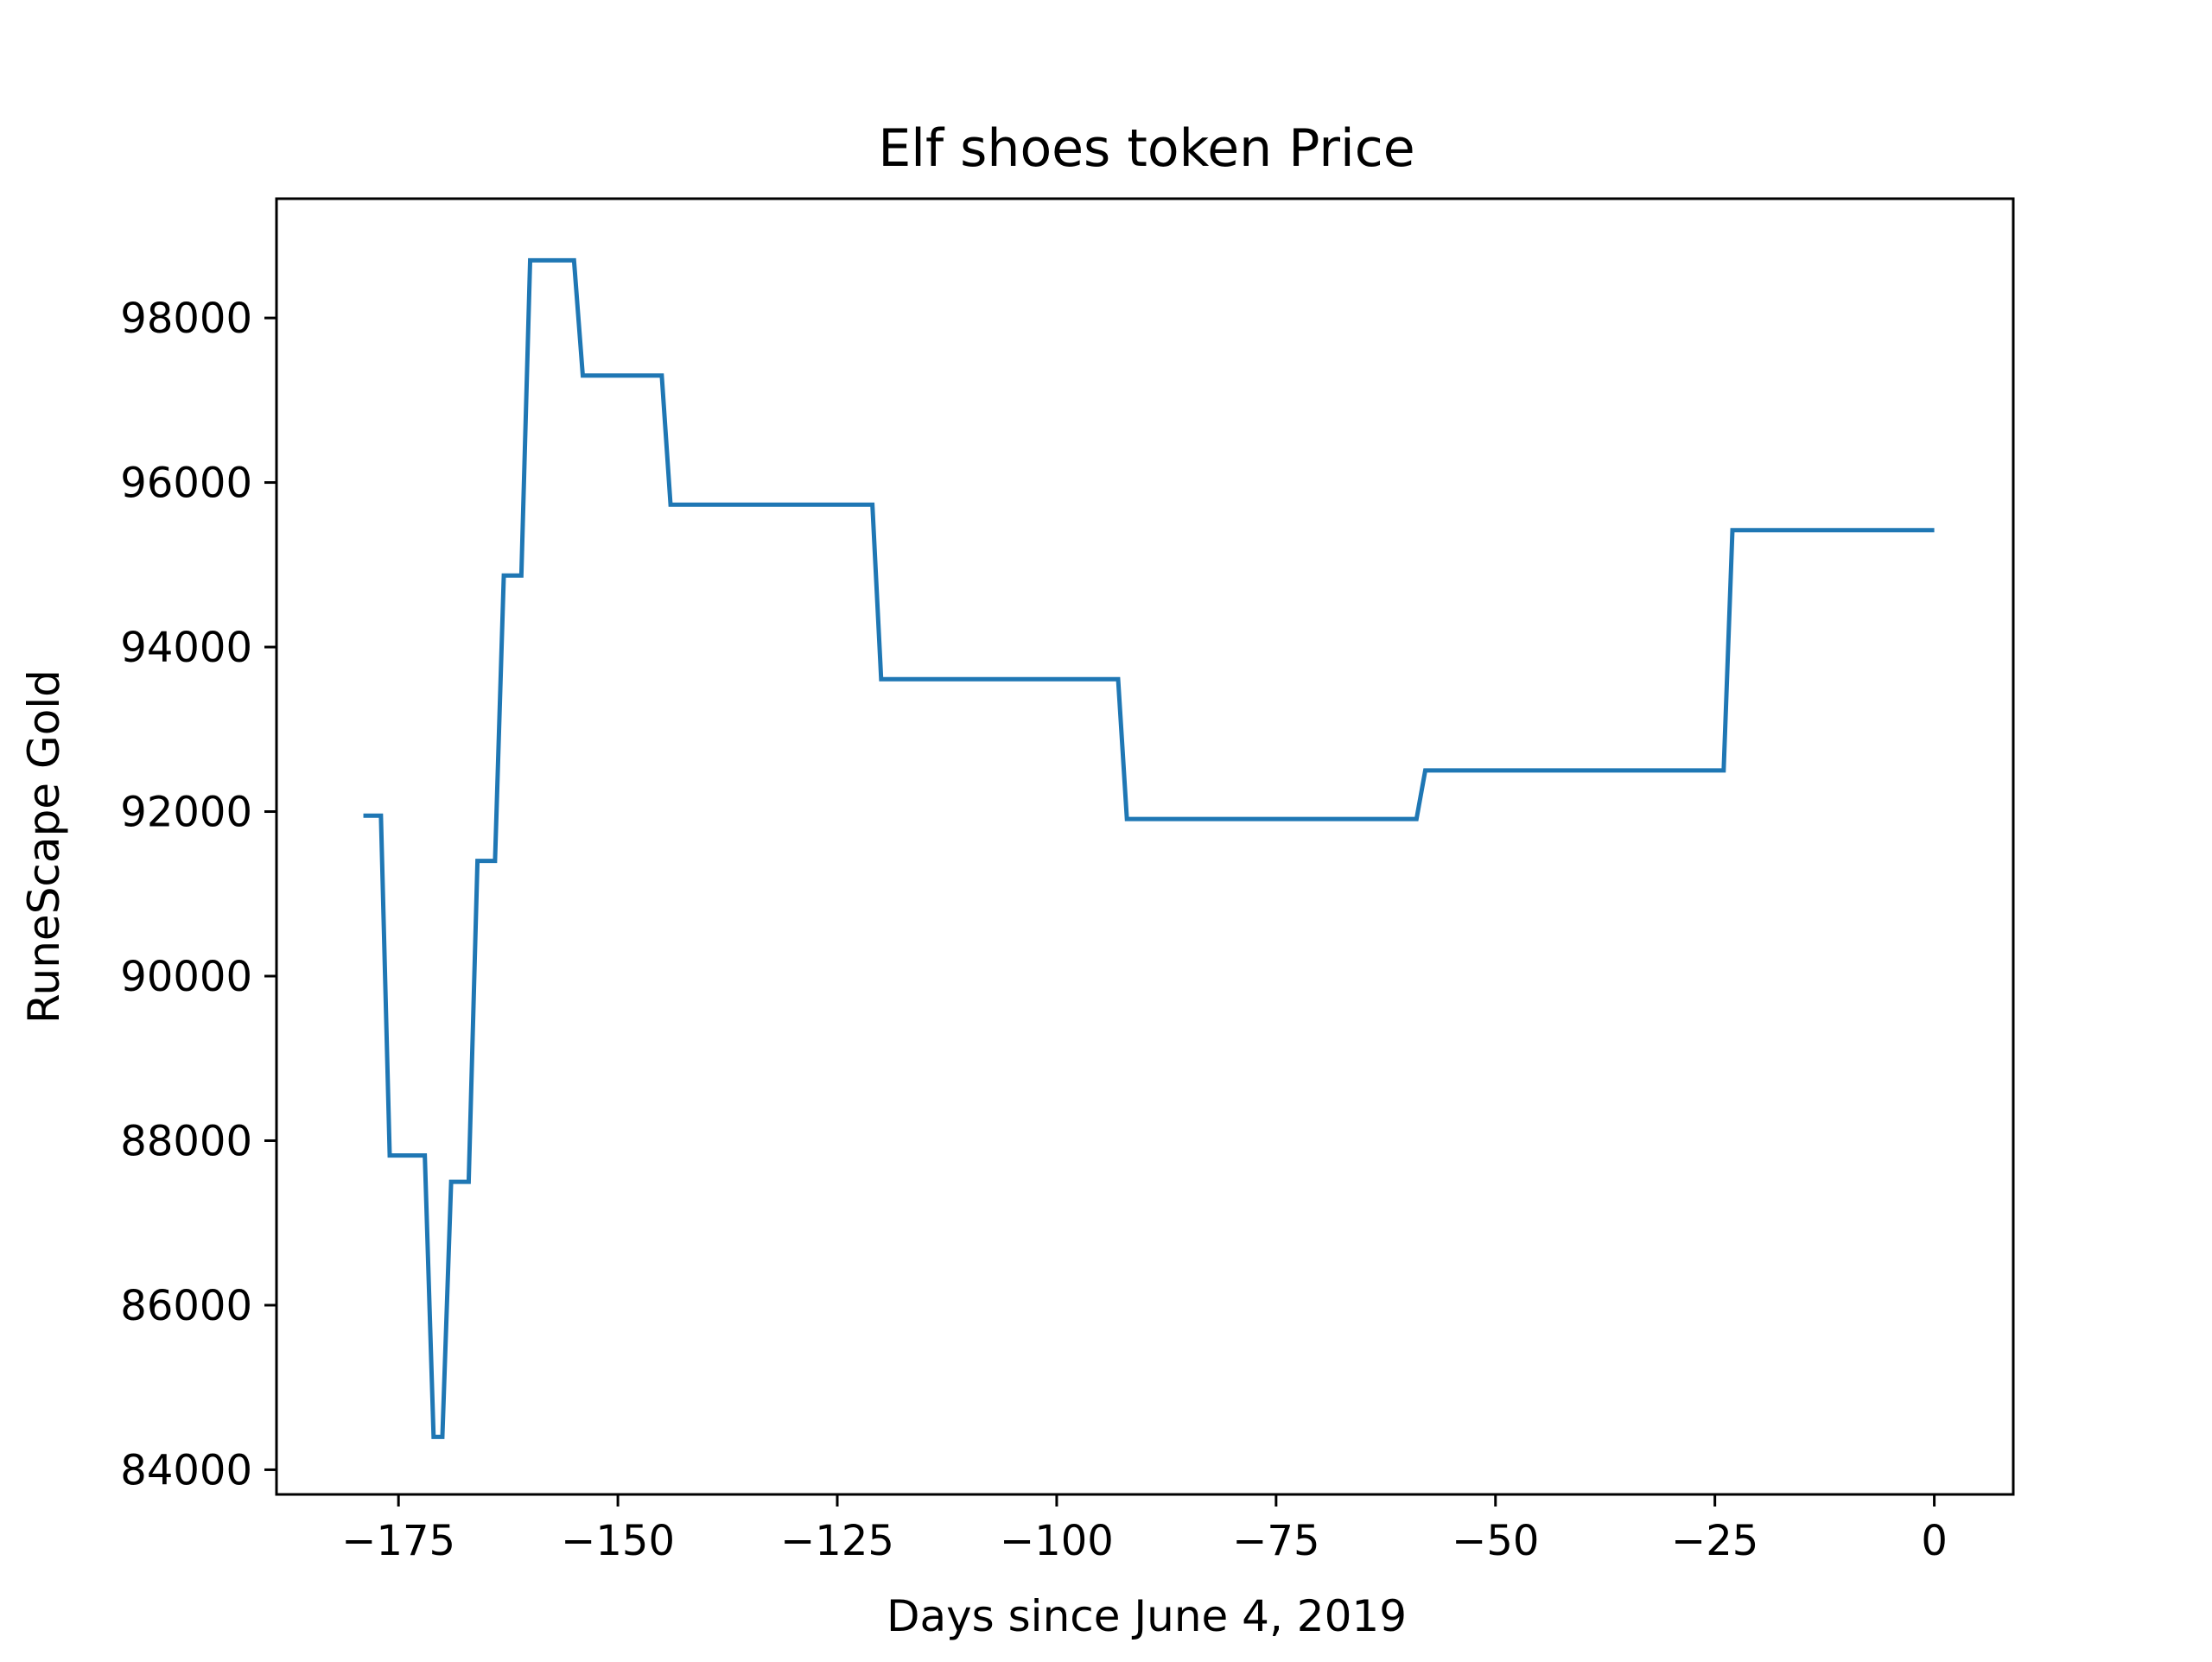 The image size is (2212, 1662). I want to click on y-tick-label: 84000, so click(186, 1470).